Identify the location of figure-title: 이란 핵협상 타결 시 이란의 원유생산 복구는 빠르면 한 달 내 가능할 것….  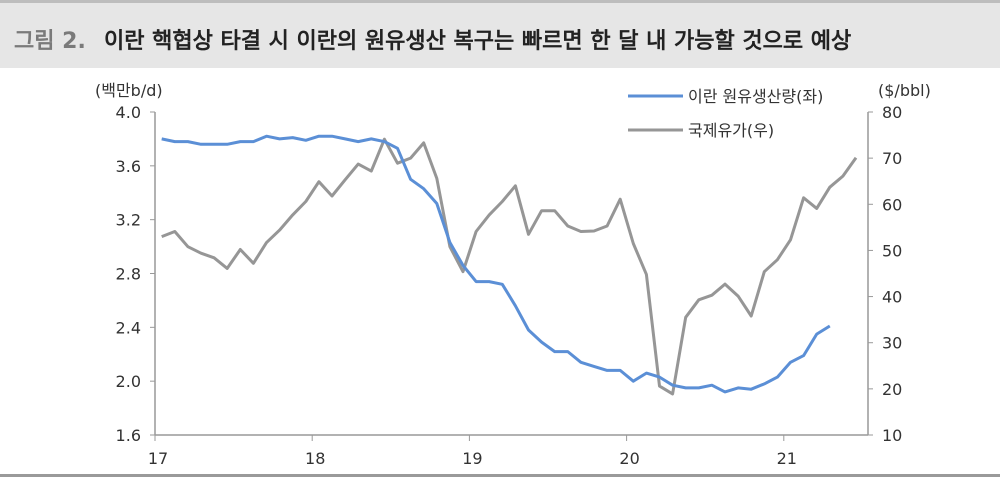
(478, 41).